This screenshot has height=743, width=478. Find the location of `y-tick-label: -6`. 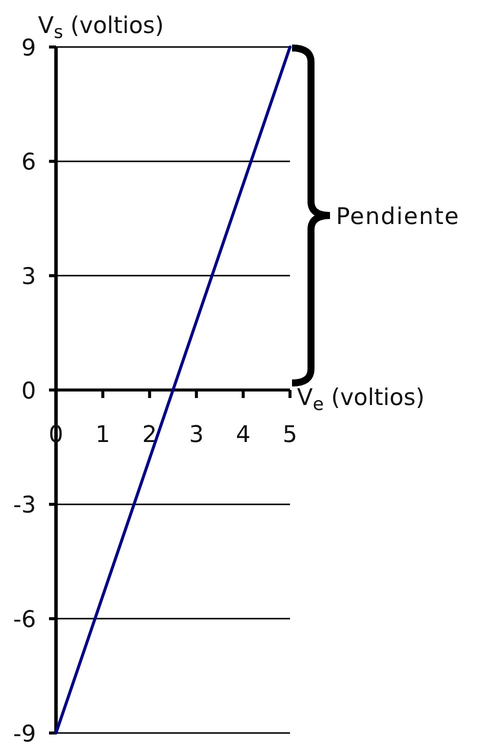

y-tick-label: -6 is located at coordinates (24, 619).